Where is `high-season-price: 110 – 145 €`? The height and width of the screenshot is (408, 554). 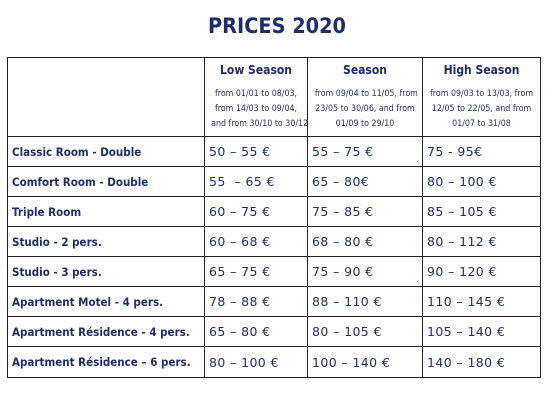
high-season-price: 110 – 145 € is located at coordinates (481, 301).